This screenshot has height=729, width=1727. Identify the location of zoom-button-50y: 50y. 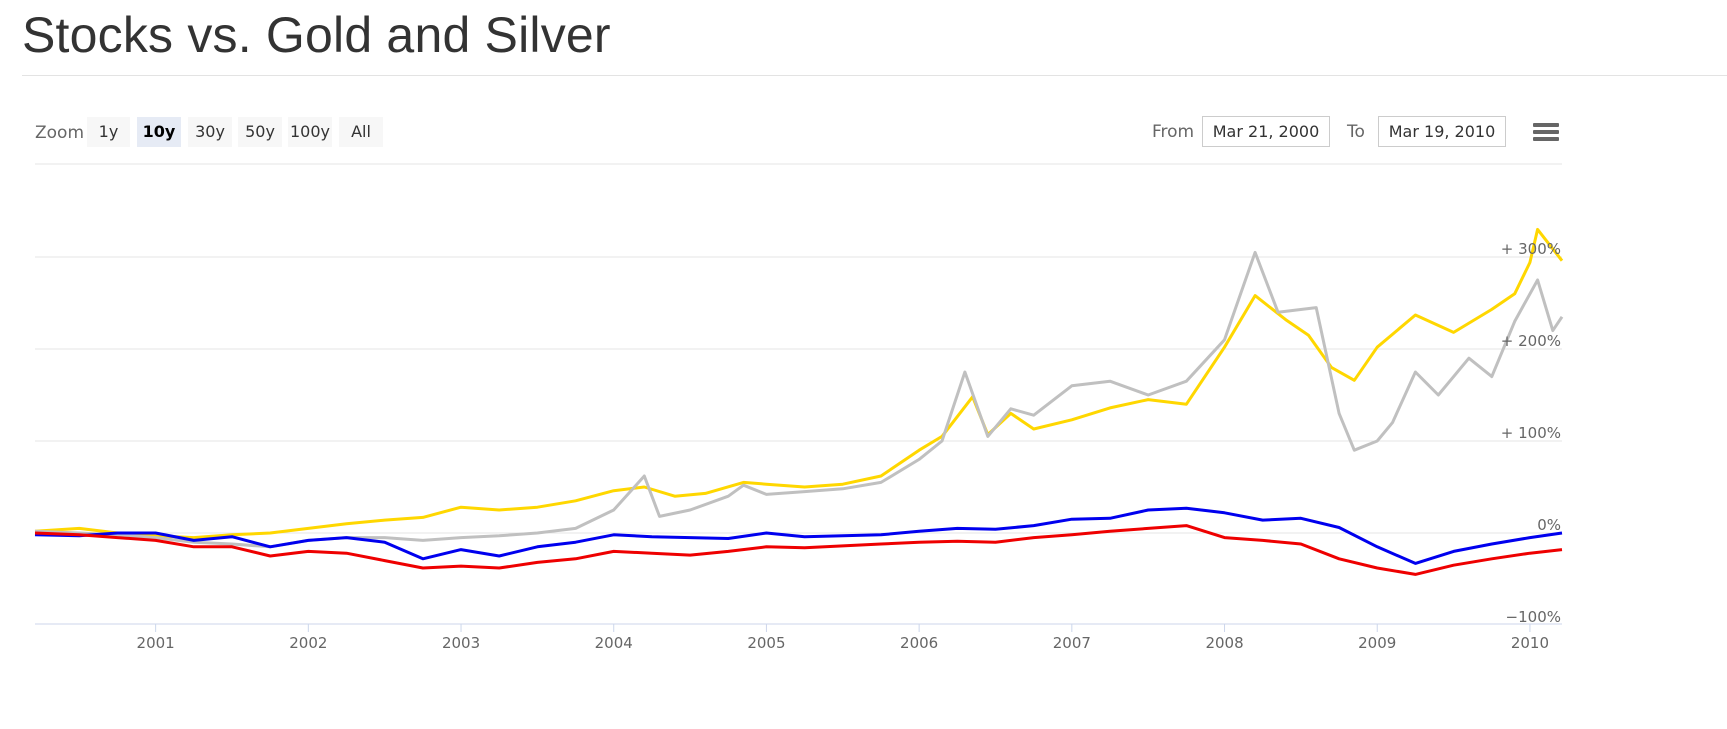
(260, 132).